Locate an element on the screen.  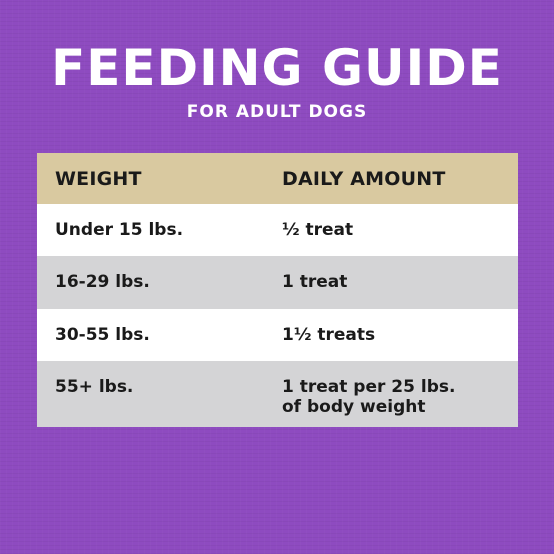
table-header-row: WEIGHT DAILY AMOUNT is located at coordinates (277, 178).